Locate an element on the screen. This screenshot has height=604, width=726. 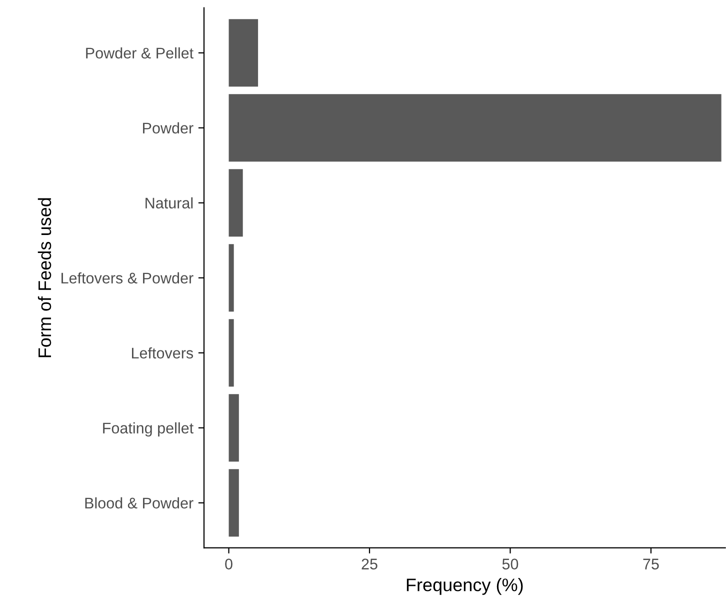
y-tick-label: Foating pellet is located at coordinates (148, 429).